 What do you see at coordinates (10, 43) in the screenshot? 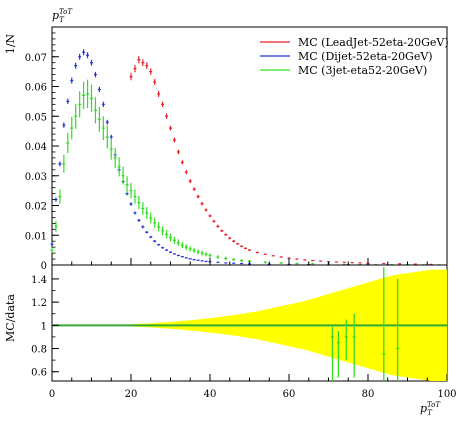
I see `y-axis-label: 1/N` at bounding box center [10, 43].